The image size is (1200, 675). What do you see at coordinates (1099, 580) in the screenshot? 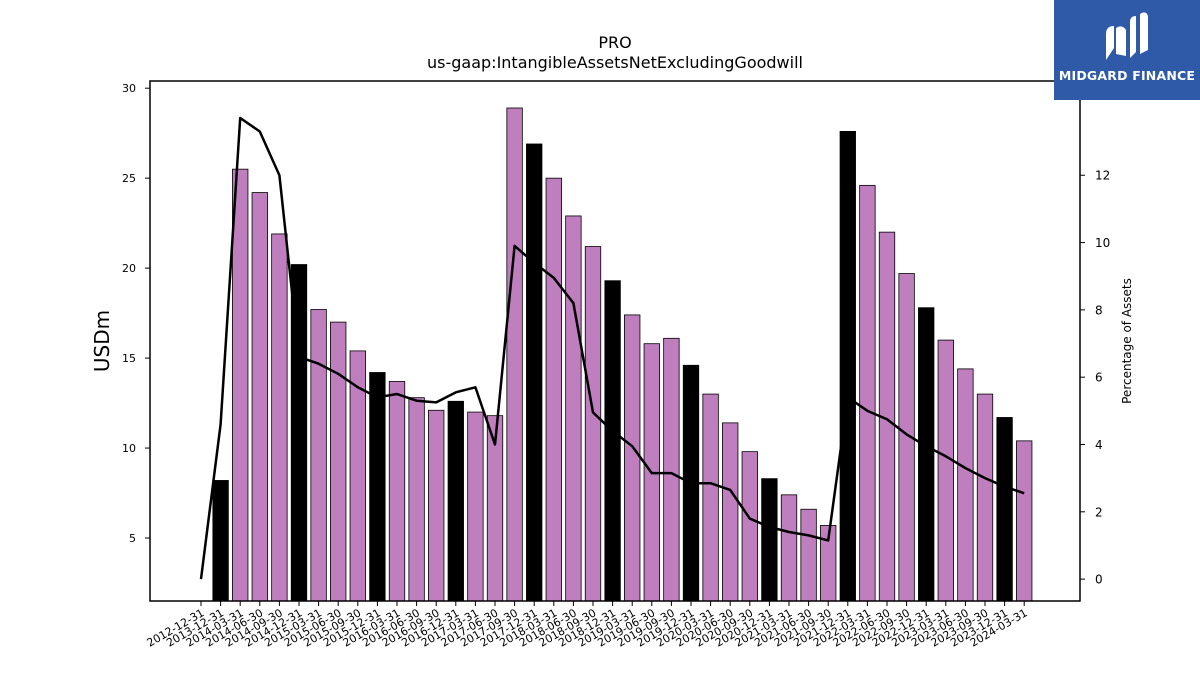
I see `y2-tick-label: 0` at bounding box center [1099, 580].